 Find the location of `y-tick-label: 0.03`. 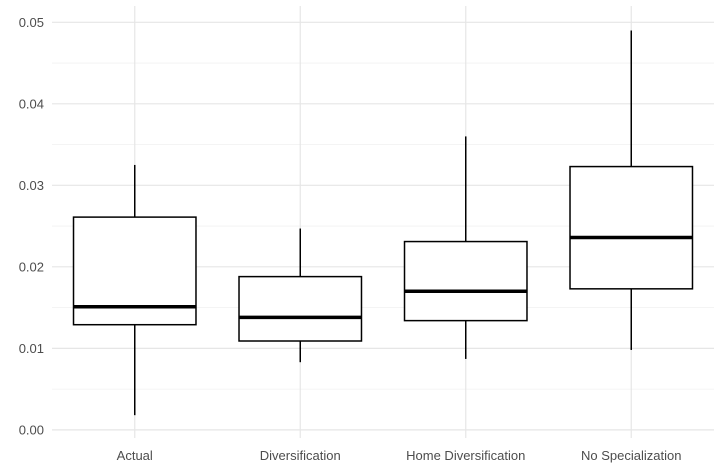

y-tick-label: 0.03 is located at coordinates (31, 185).